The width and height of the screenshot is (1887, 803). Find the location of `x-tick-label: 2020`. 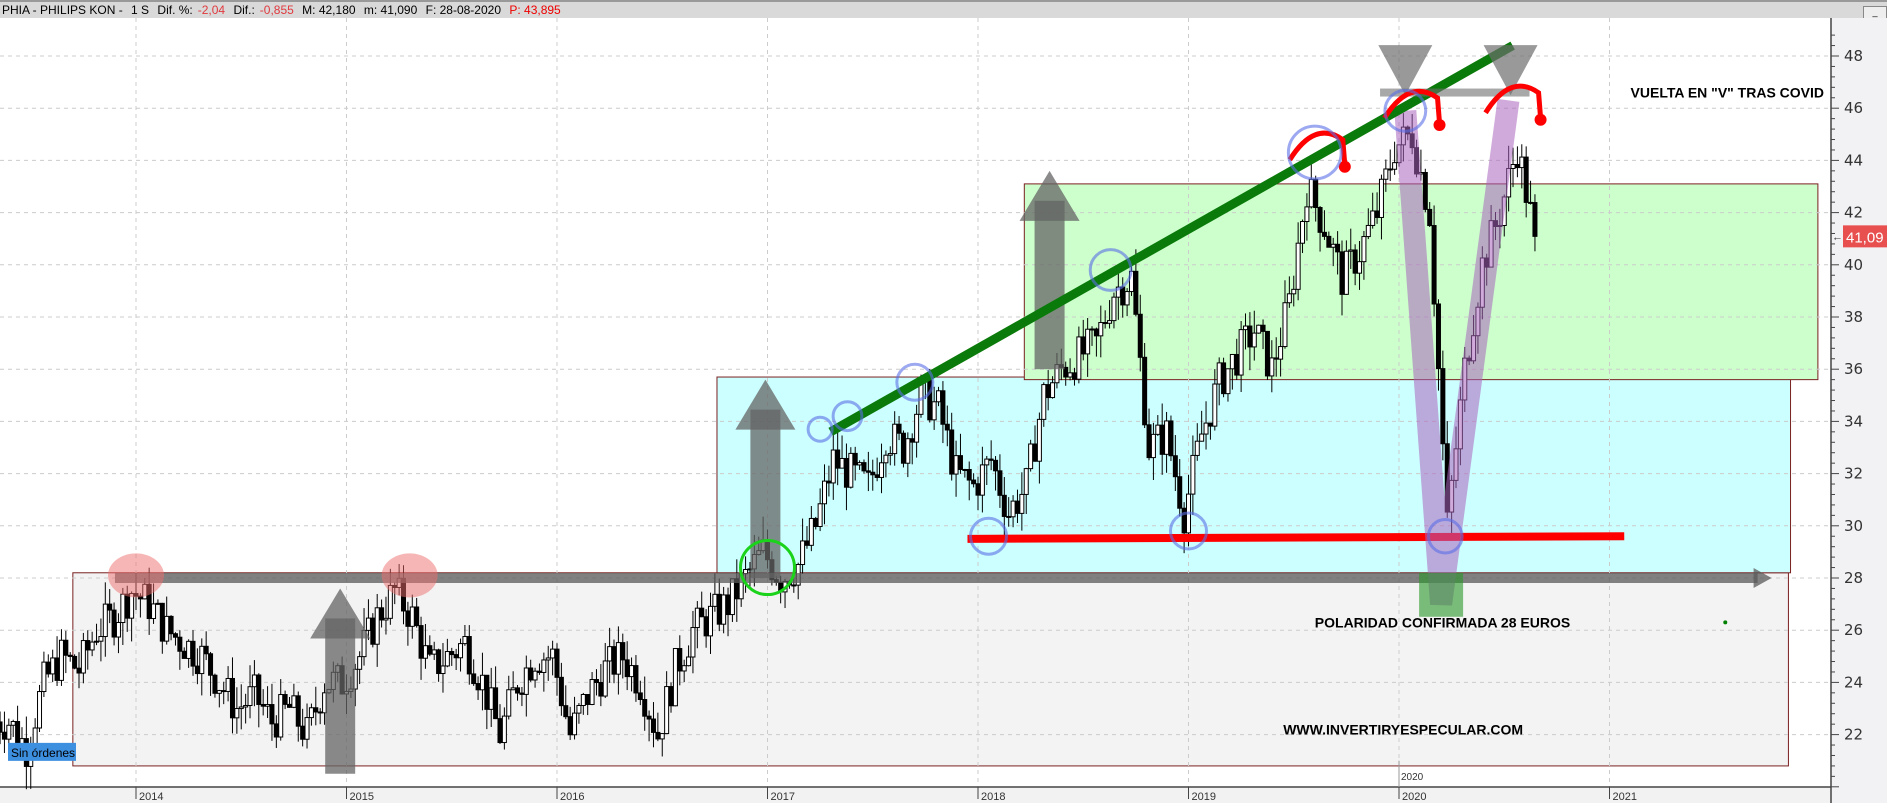

x-tick-label: 2020 is located at coordinates (1414, 797).